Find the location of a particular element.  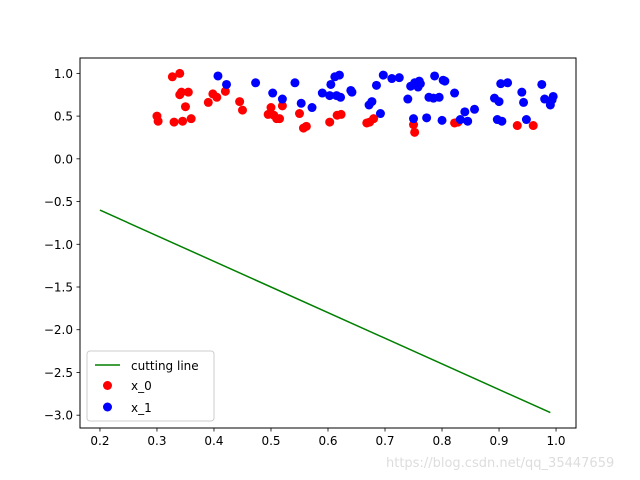

x-tick-label: 0.9 is located at coordinates (498, 441).